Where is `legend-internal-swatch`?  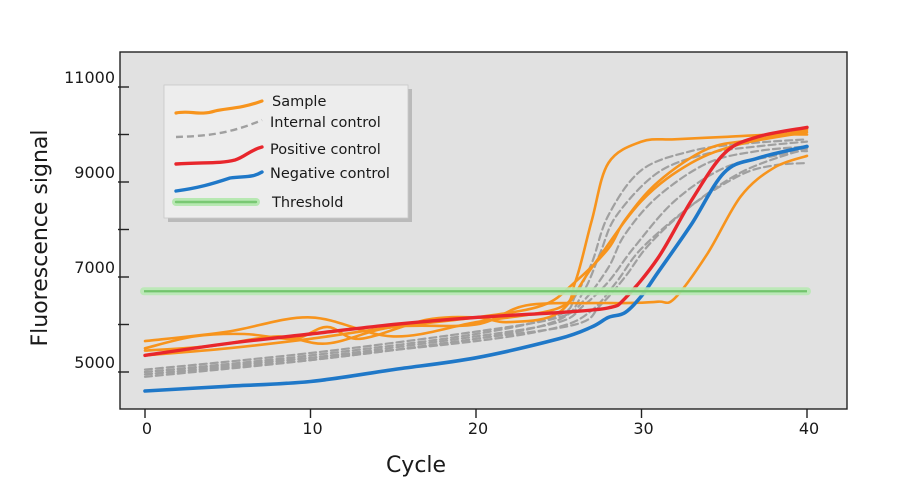
legend-internal-swatch is located at coordinates (219, 128).